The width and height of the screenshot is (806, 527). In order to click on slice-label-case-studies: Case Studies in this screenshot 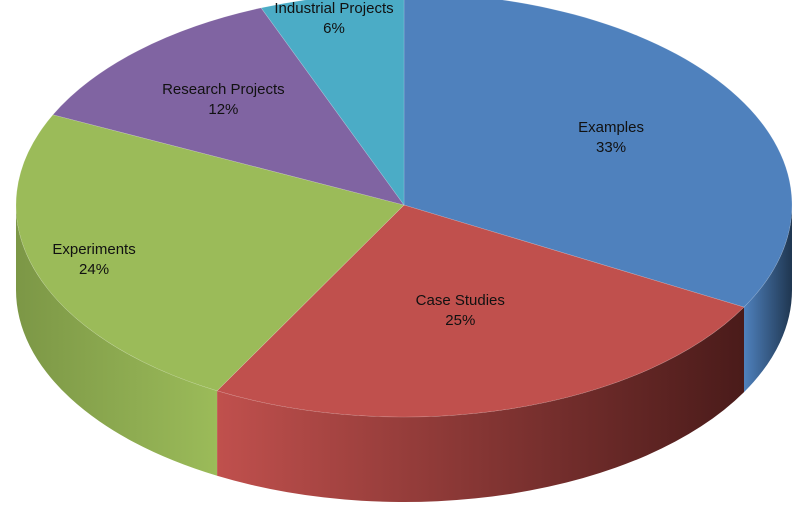, I will do `click(460, 300)`.